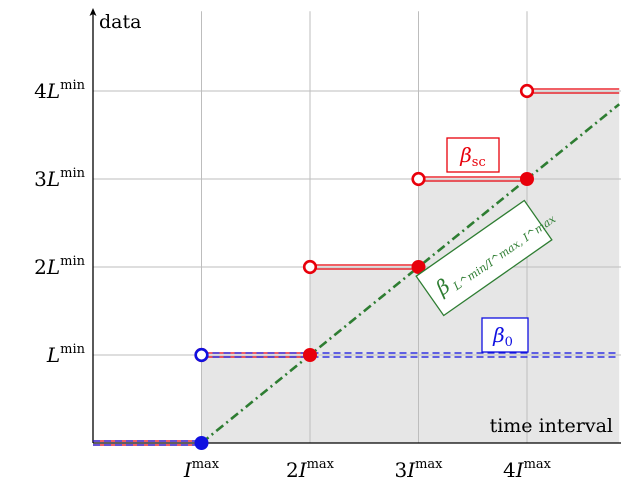 The image size is (621, 487). I want to click on series-label: βsc, so click(472, 156).